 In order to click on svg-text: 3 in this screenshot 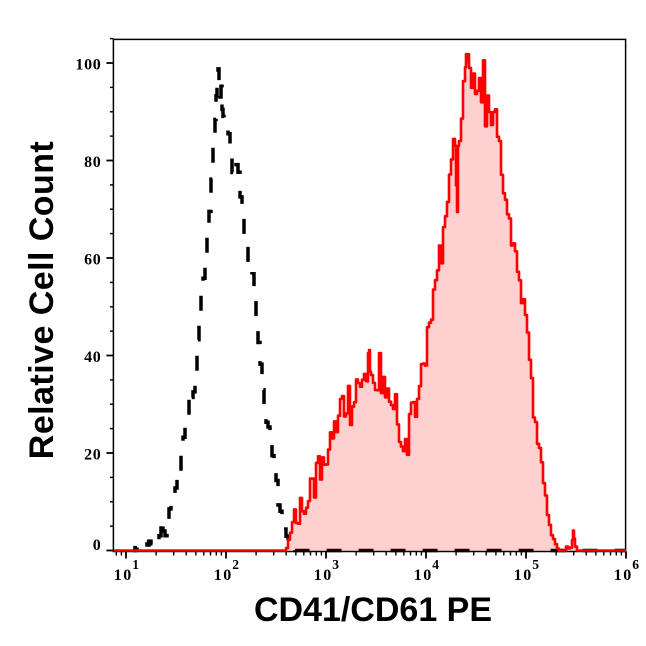, I will do `click(335, 564)`.